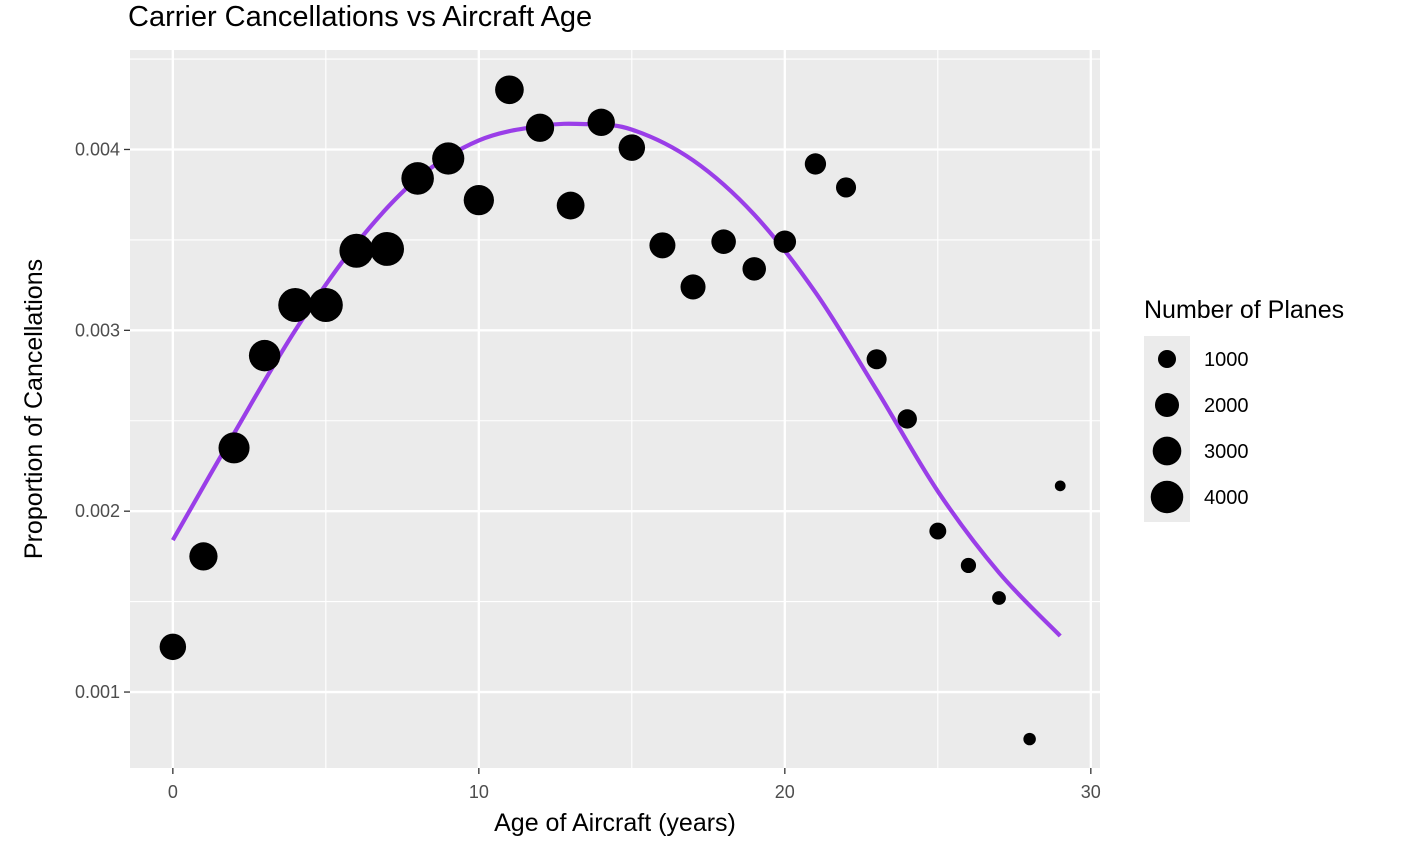  What do you see at coordinates (97, 149) in the screenshot?
I see `y-tick-label: 0.004` at bounding box center [97, 149].